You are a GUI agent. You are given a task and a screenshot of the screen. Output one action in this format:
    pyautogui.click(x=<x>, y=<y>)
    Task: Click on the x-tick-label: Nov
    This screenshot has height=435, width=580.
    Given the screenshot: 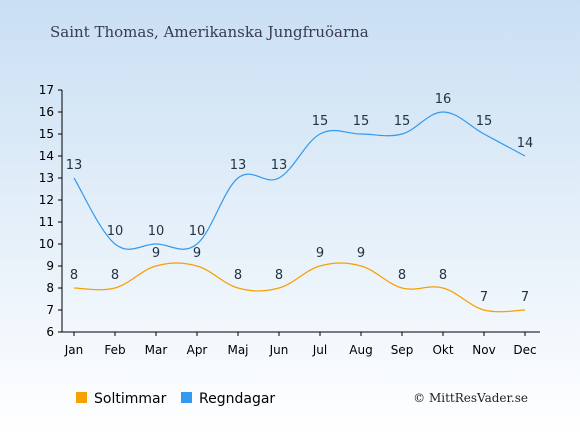 What is the action you would take?
    pyautogui.click(x=483, y=350)
    